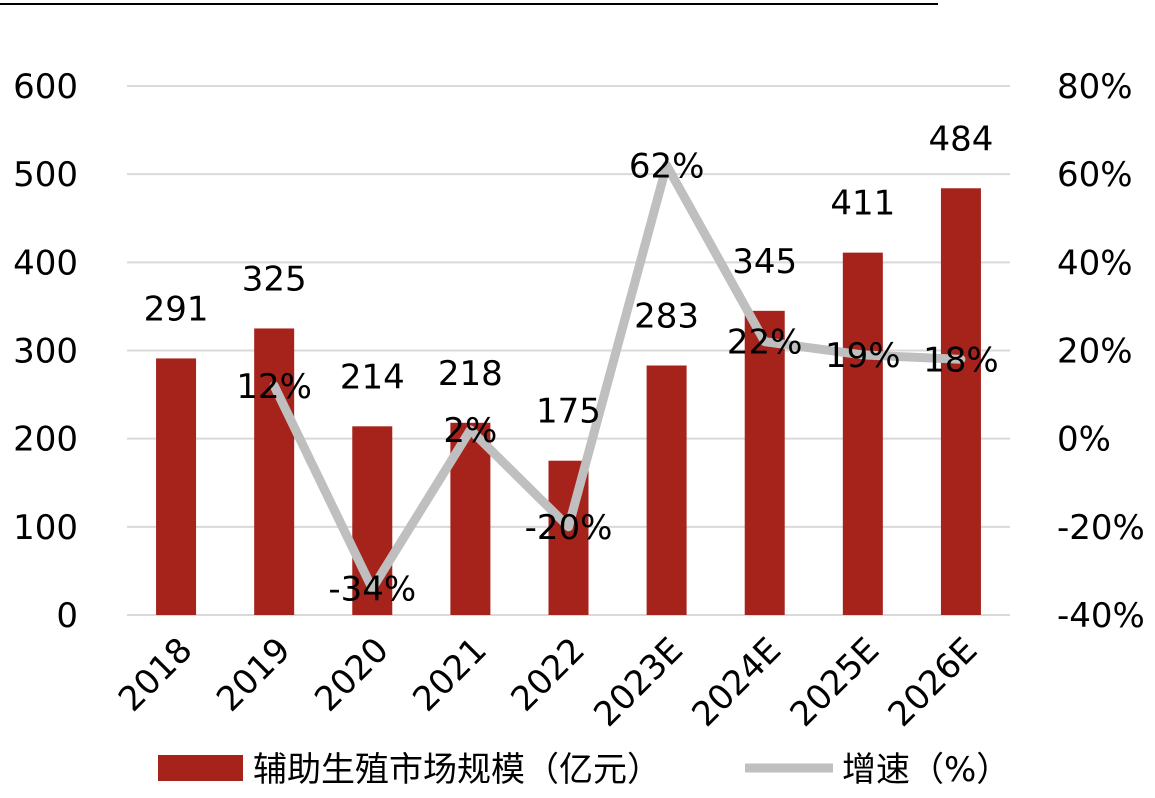 This screenshot has width=1155, height=798. What do you see at coordinates (926, 770) in the screenshot?
I see `legend-label-line: 增速（%）` at bounding box center [926, 770].